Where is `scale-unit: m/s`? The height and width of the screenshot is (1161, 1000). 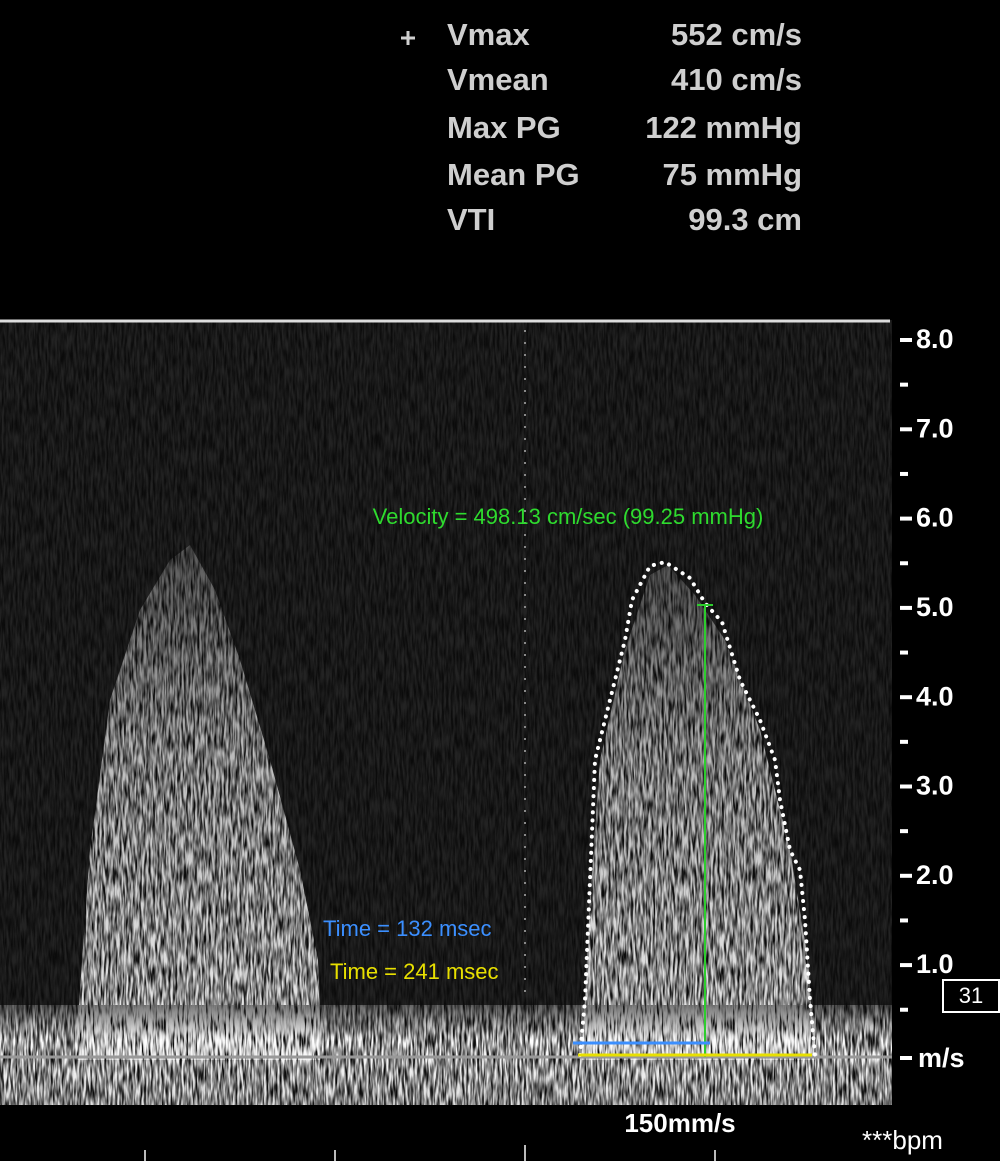 scale-unit: m/s is located at coordinates (941, 1058).